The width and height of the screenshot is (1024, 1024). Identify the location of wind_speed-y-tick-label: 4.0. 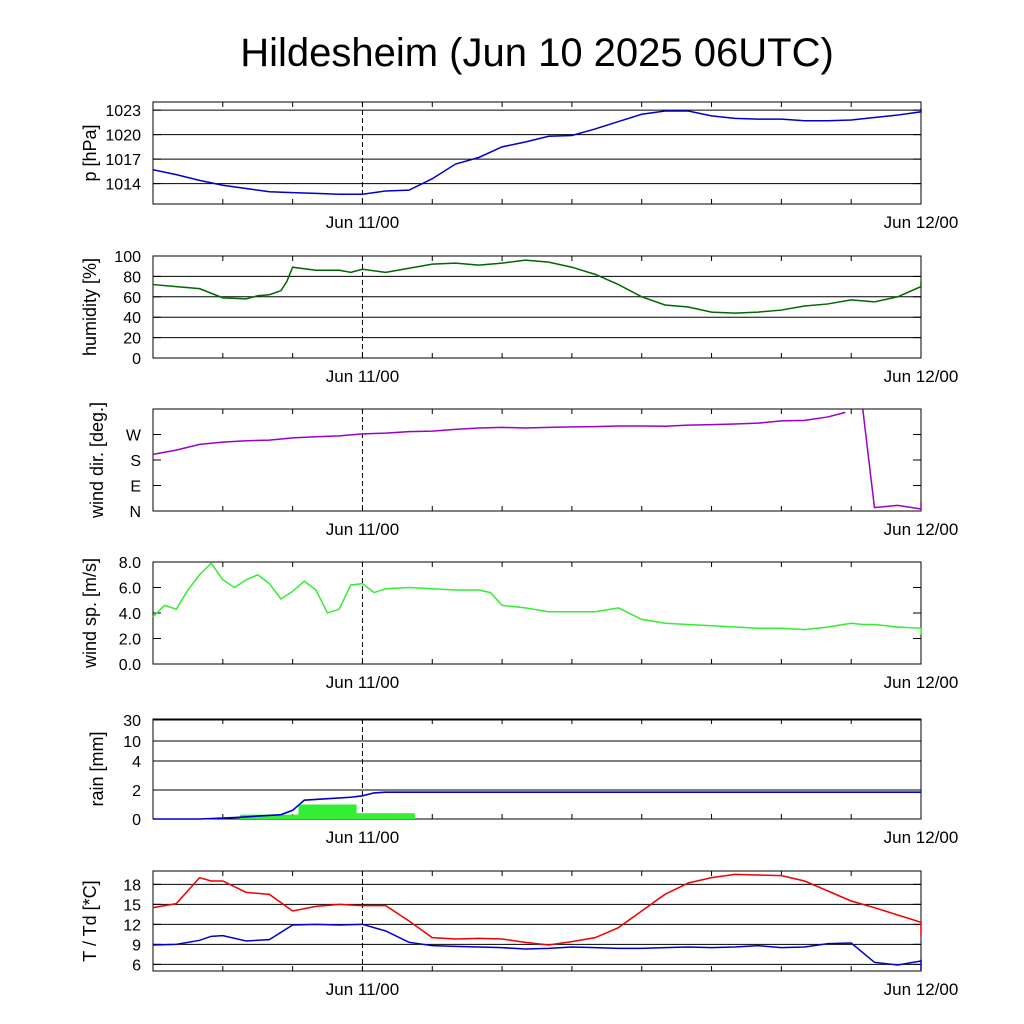
(130, 614).